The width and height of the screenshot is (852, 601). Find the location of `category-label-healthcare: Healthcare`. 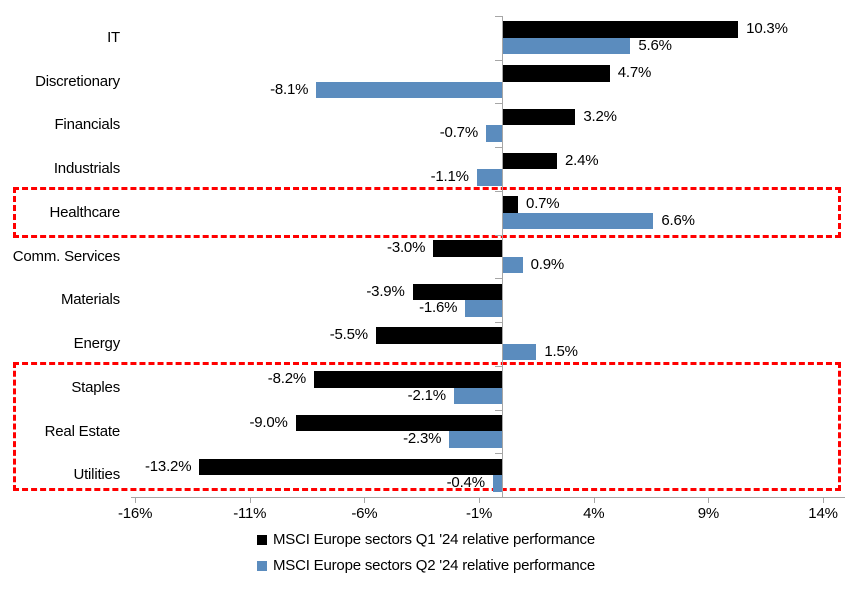

category-label-healthcare: Healthcare is located at coordinates (84, 212).